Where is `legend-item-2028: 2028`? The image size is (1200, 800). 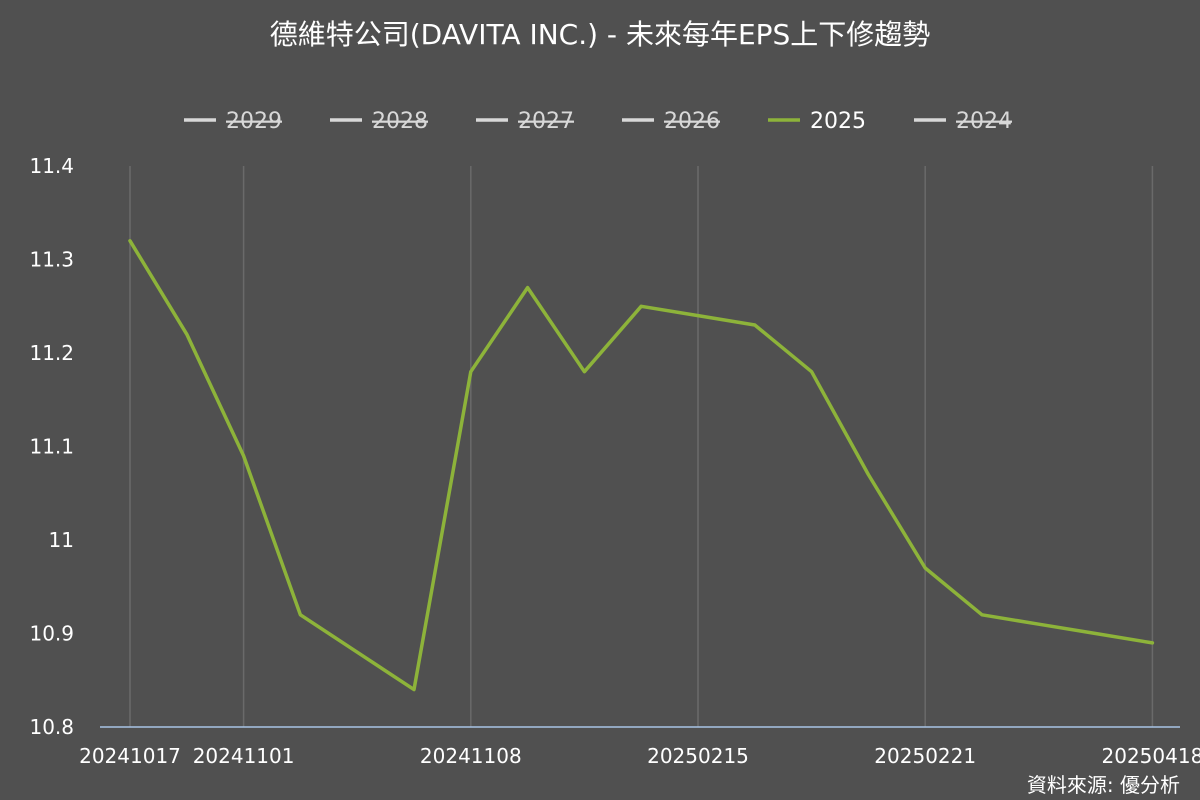
legend-item-2028: 2028 is located at coordinates (379, 121).